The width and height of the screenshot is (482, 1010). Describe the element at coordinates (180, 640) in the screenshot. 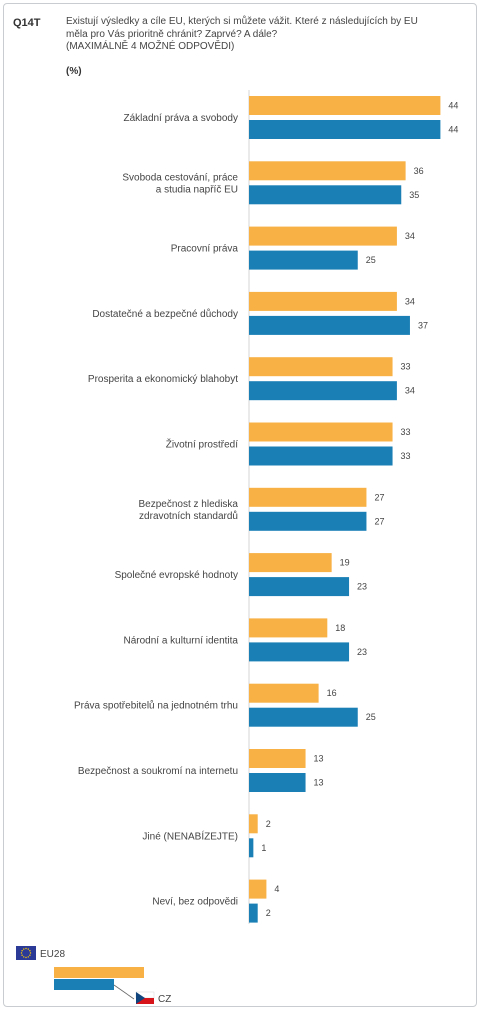

I see `category-label-8: Národní a kulturní identita` at that location.